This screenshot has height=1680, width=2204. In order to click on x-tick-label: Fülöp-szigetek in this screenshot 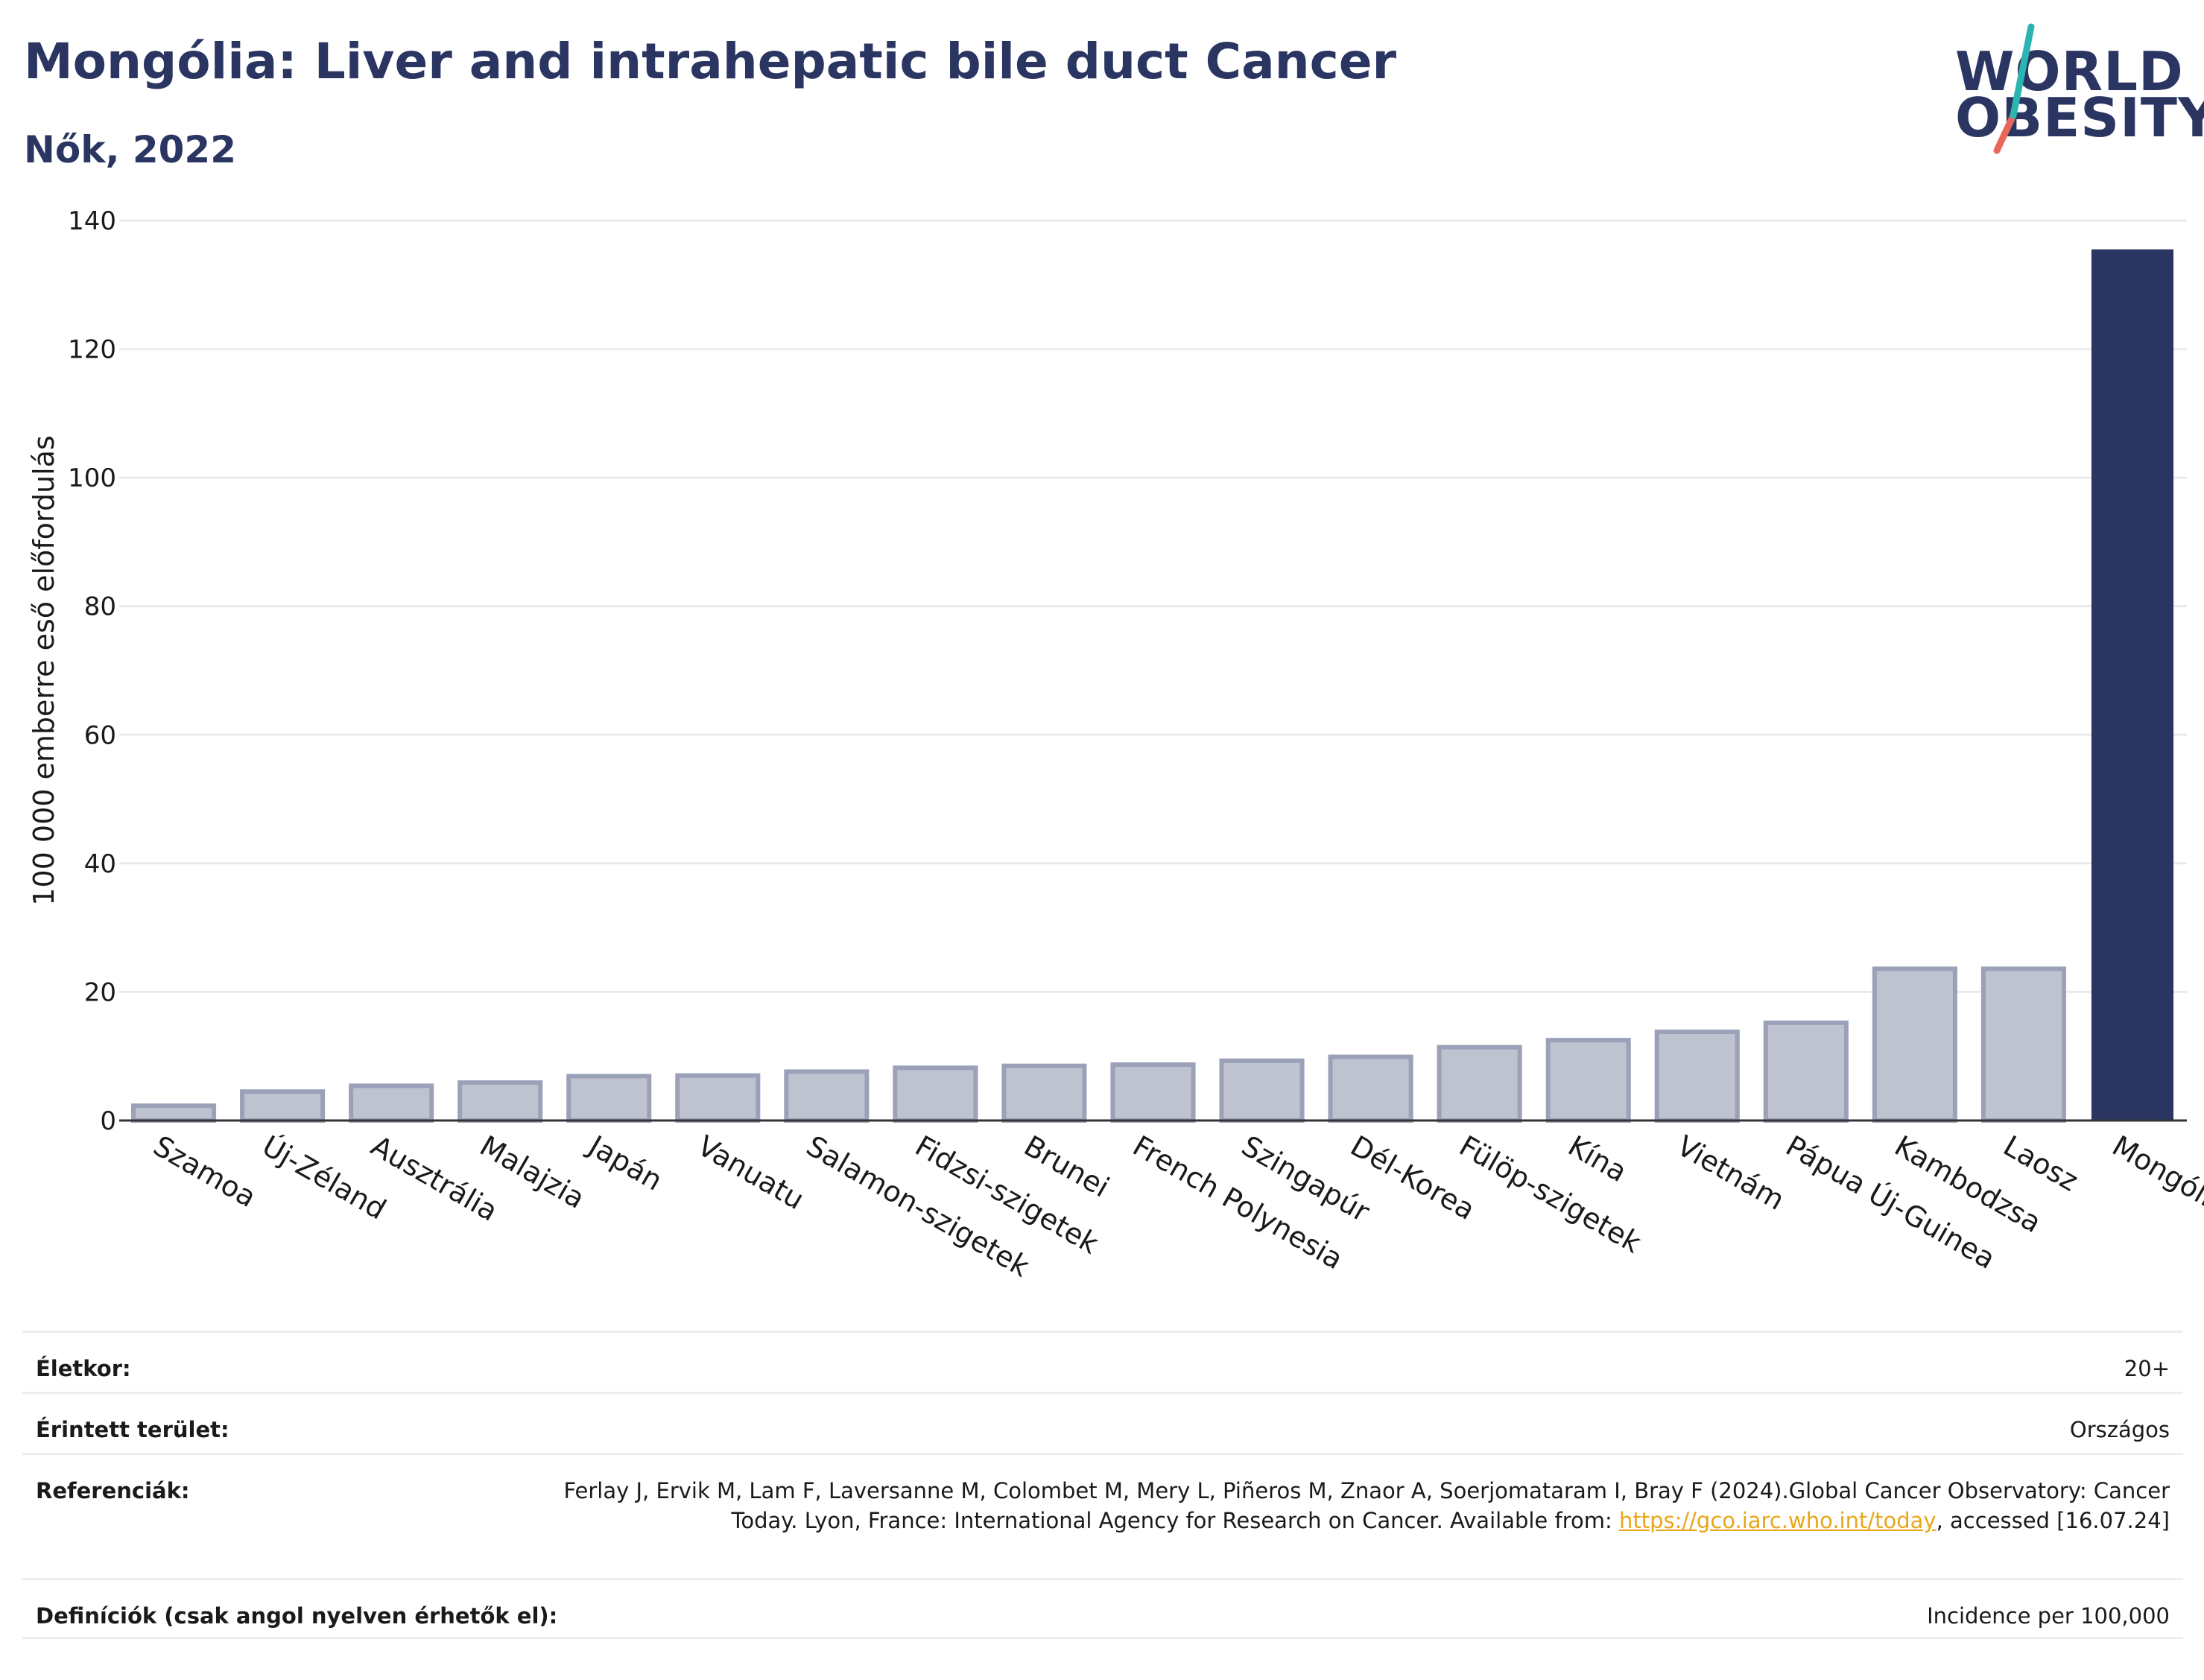, I will do `click(1550, 1194)`.